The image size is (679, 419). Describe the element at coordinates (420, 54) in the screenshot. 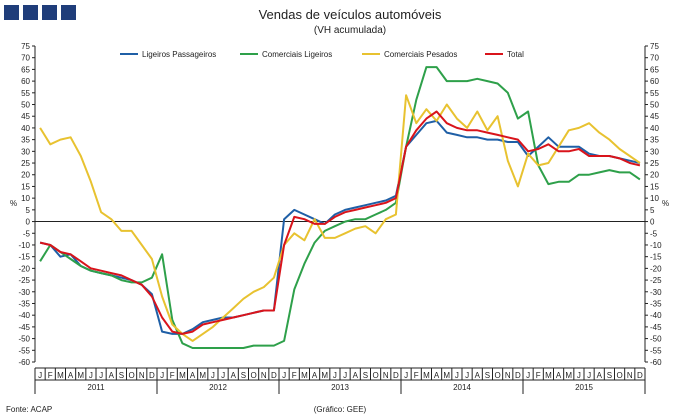

I see `legend-label-comerciais-pesados: Comerciais Pesados` at that location.